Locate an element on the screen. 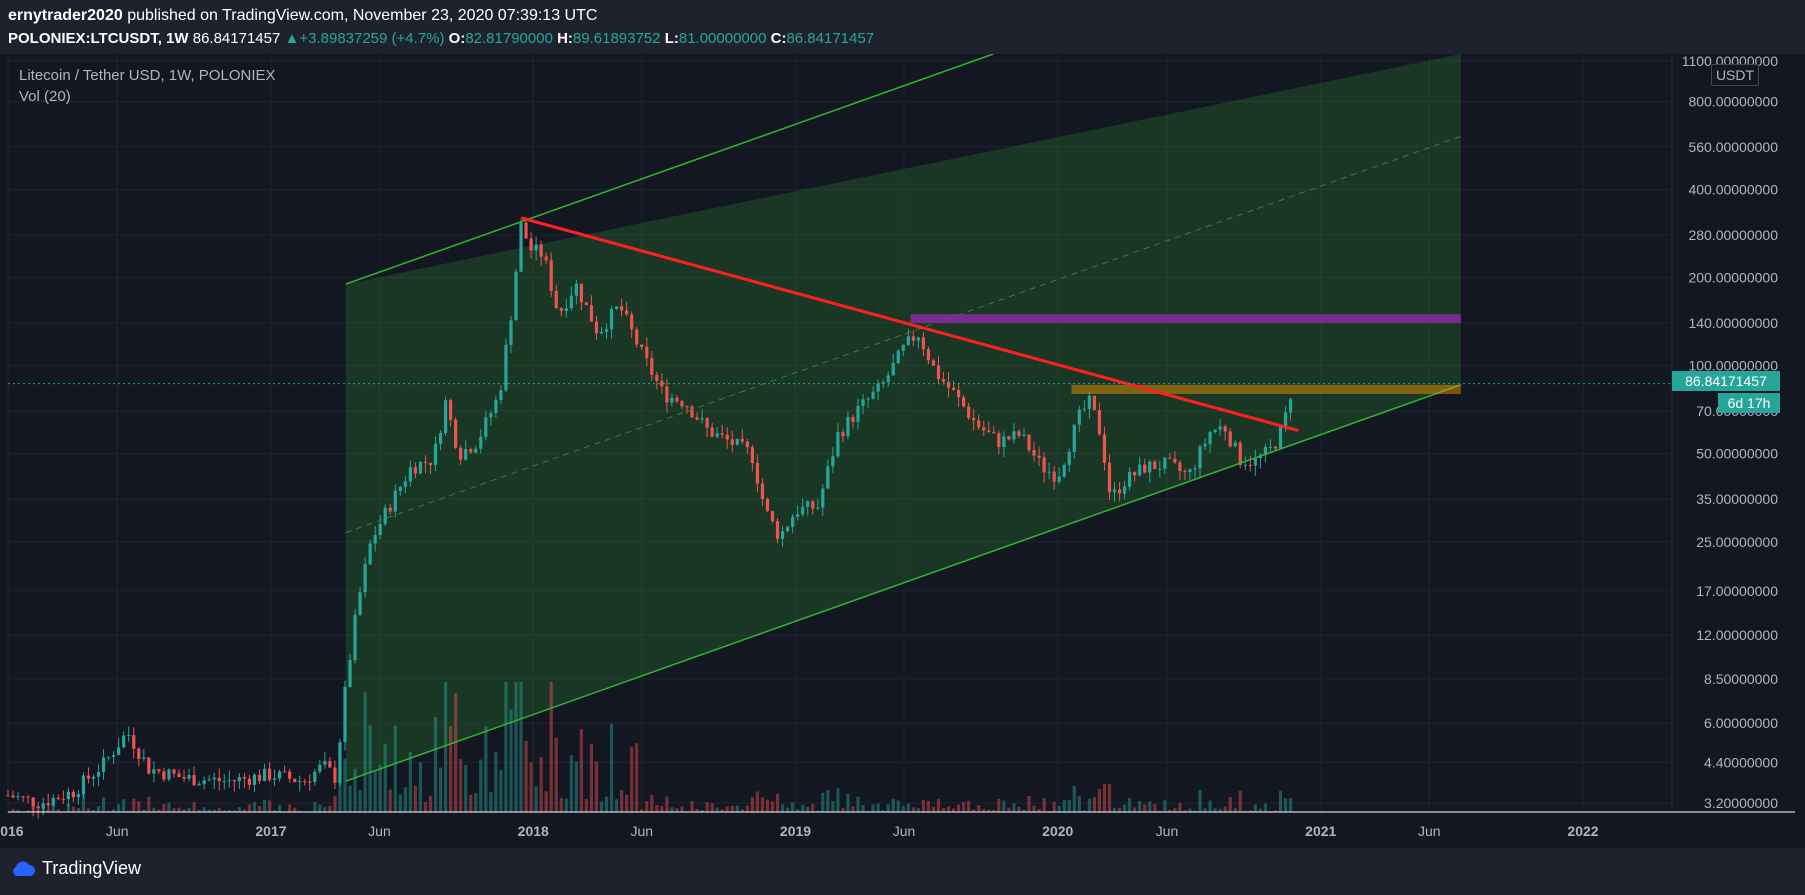 The height and width of the screenshot is (895, 1805). tradingview-logo: TradingView is located at coordinates (75, 868).